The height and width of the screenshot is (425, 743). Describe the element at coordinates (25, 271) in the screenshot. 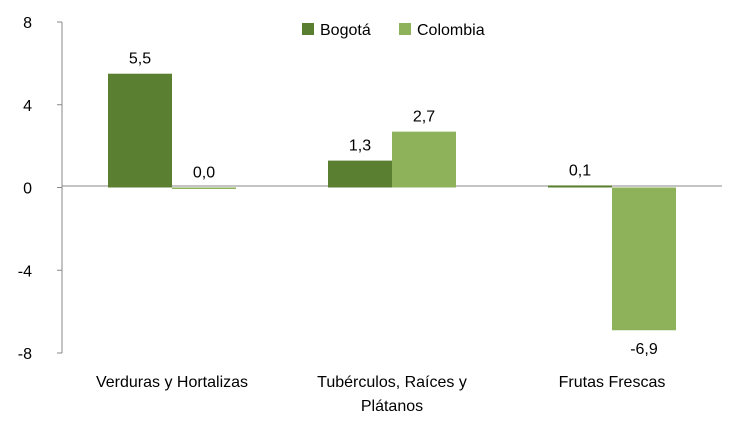

I see `y-tick-label: -4` at that location.